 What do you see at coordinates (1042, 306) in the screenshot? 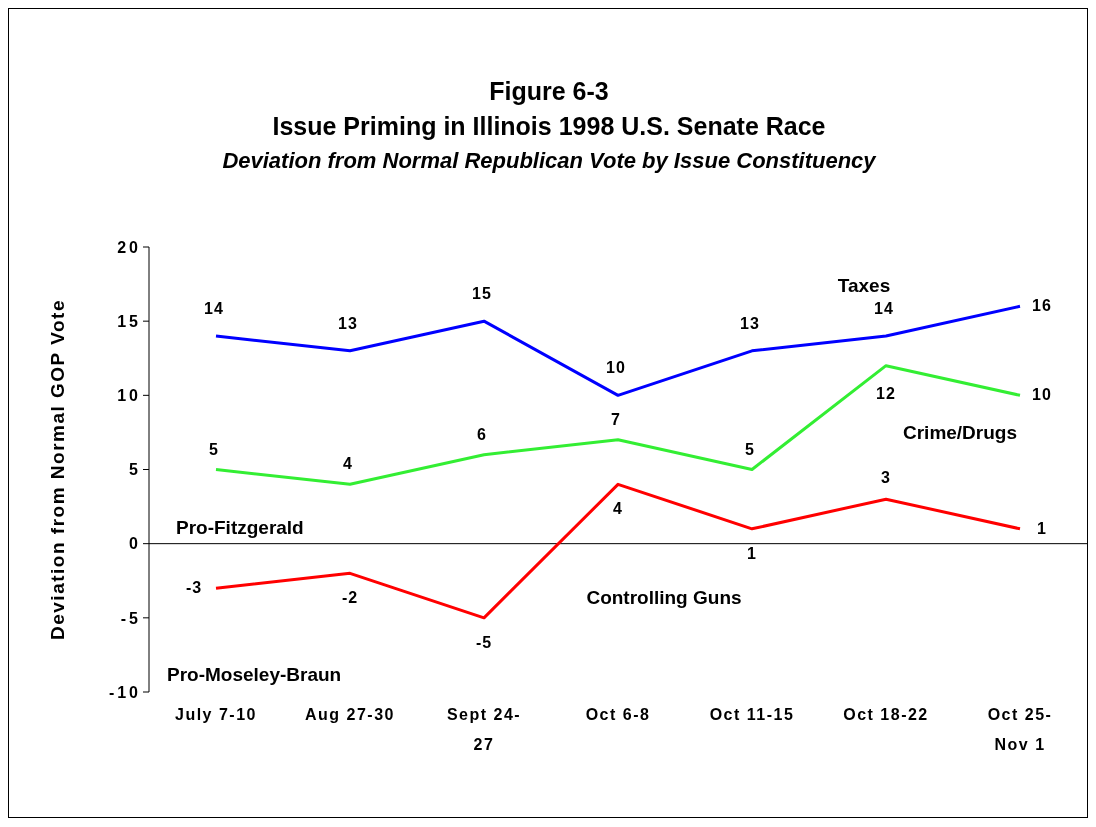
I see `data-label: 16` at bounding box center [1042, 306].